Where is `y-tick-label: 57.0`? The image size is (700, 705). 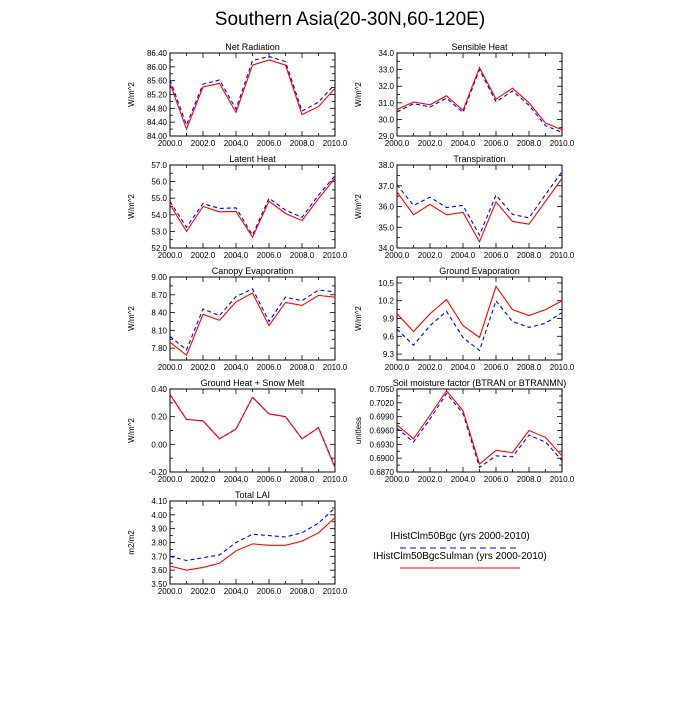
y-tick-label: 57.0 is located at coordinates (159, 165).